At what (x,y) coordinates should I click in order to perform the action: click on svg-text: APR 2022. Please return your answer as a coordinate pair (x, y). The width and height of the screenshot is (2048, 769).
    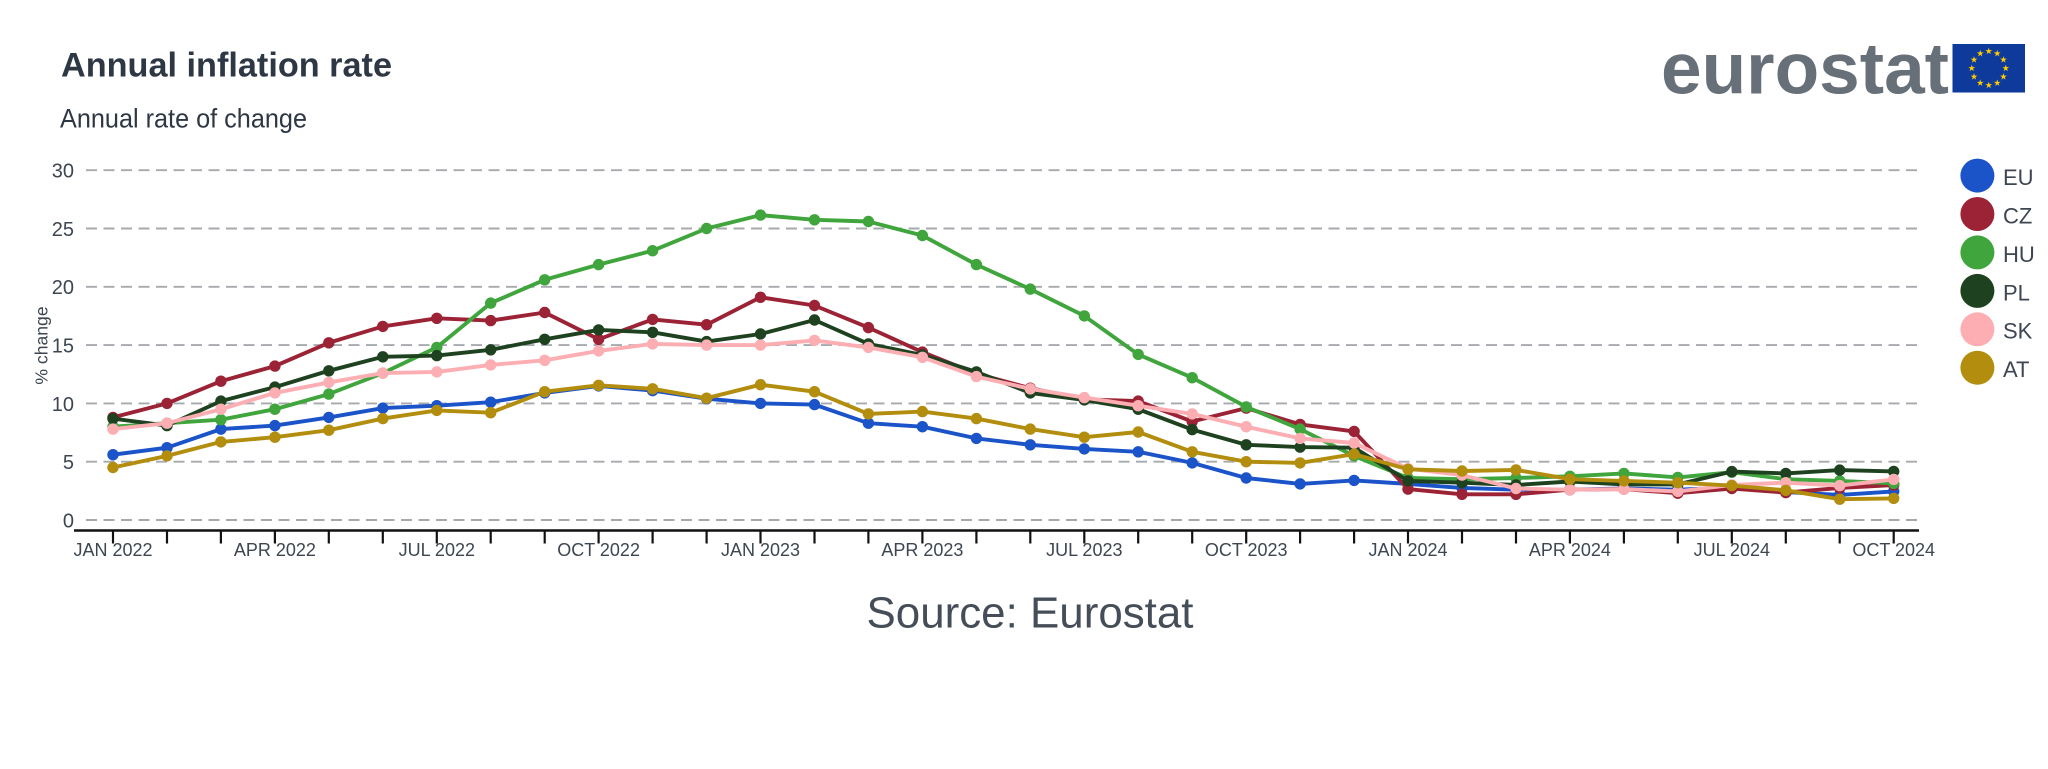
    Looking at the image, I should click on (275, 550).